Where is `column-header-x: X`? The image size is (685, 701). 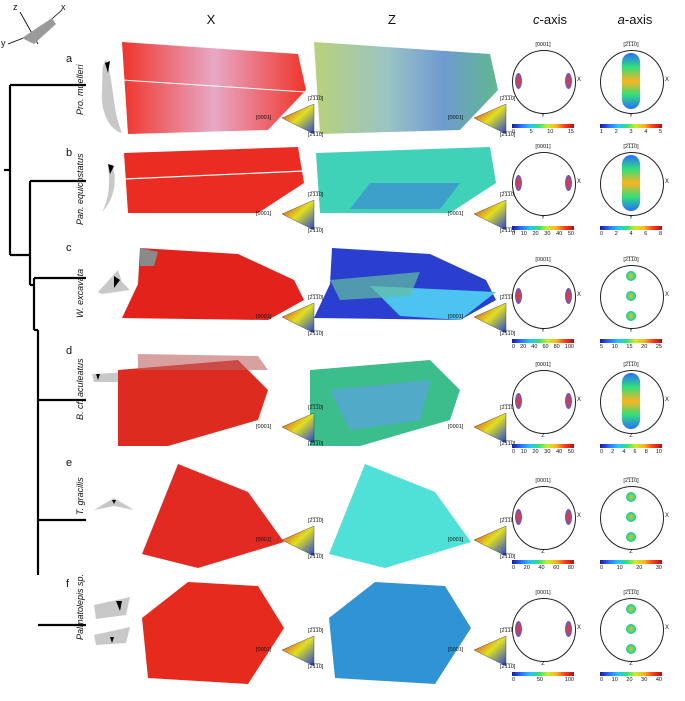
column-header-x: X is located at coordinates (211, 19).